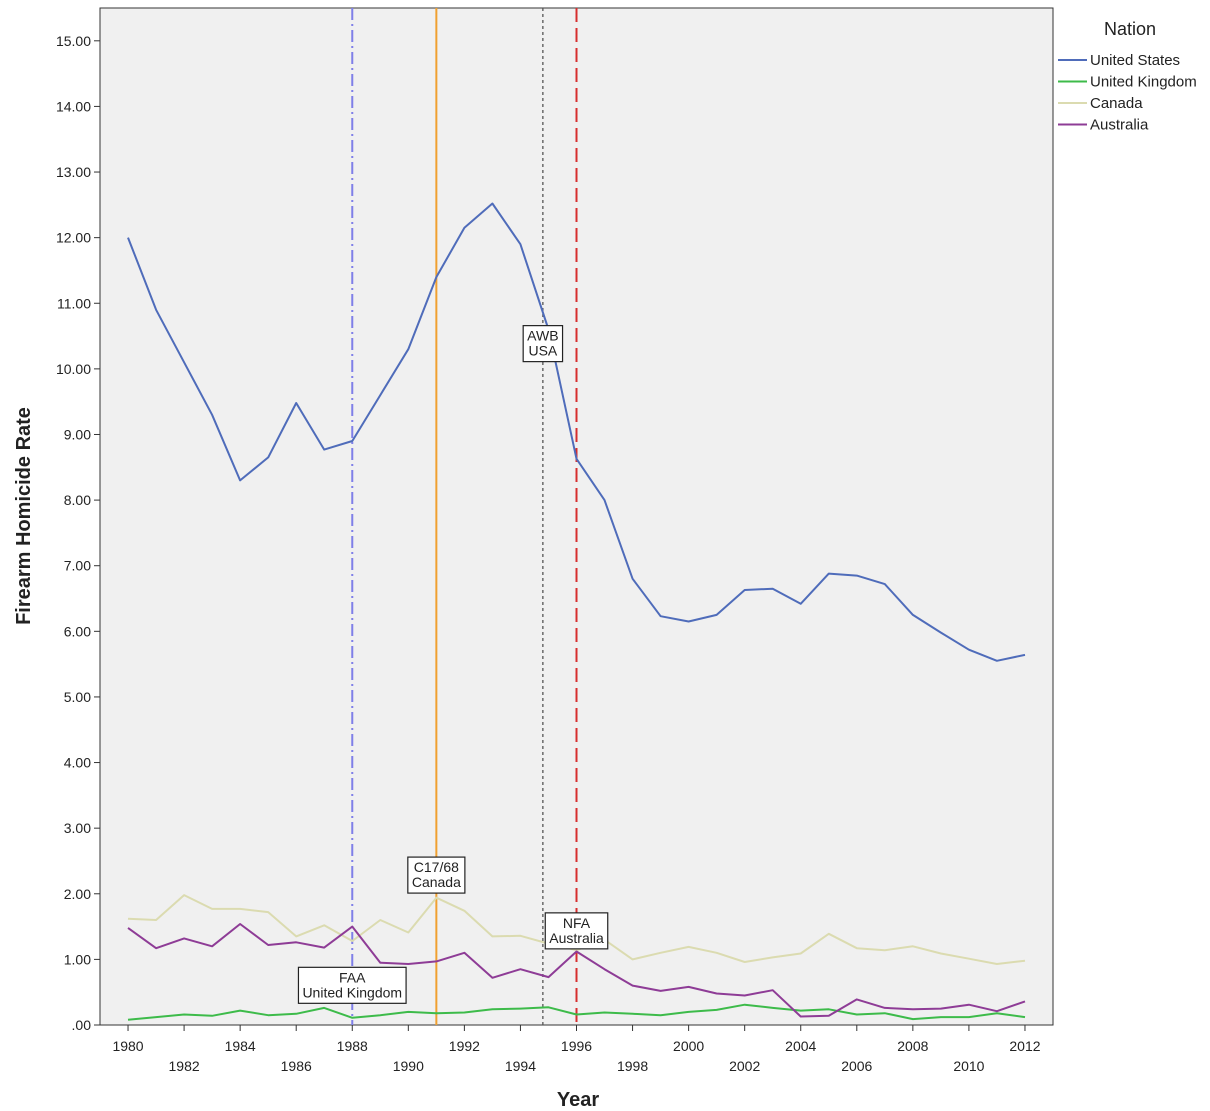  I want to click on x-axis-title: Year, so click(578, 1100).